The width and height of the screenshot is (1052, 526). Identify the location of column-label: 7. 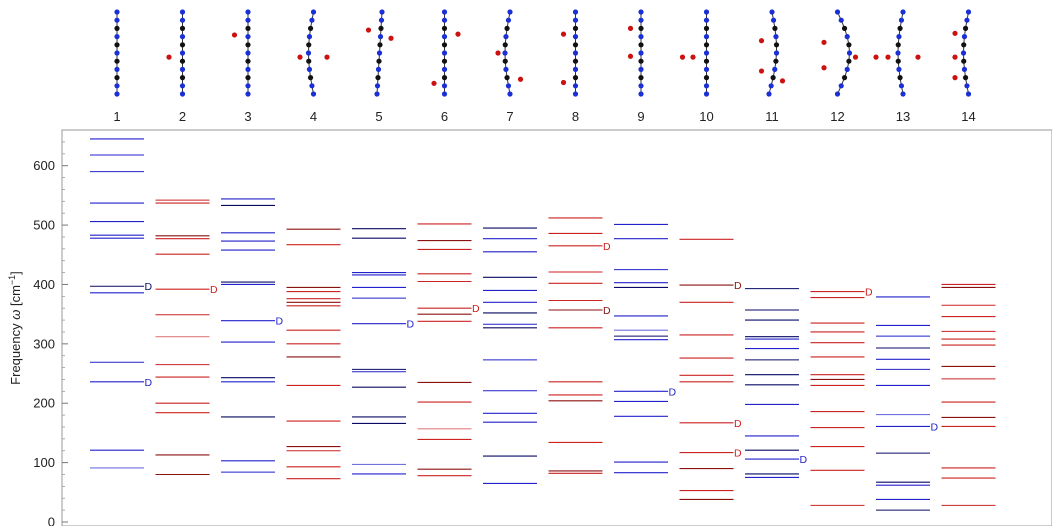
(509, 116).